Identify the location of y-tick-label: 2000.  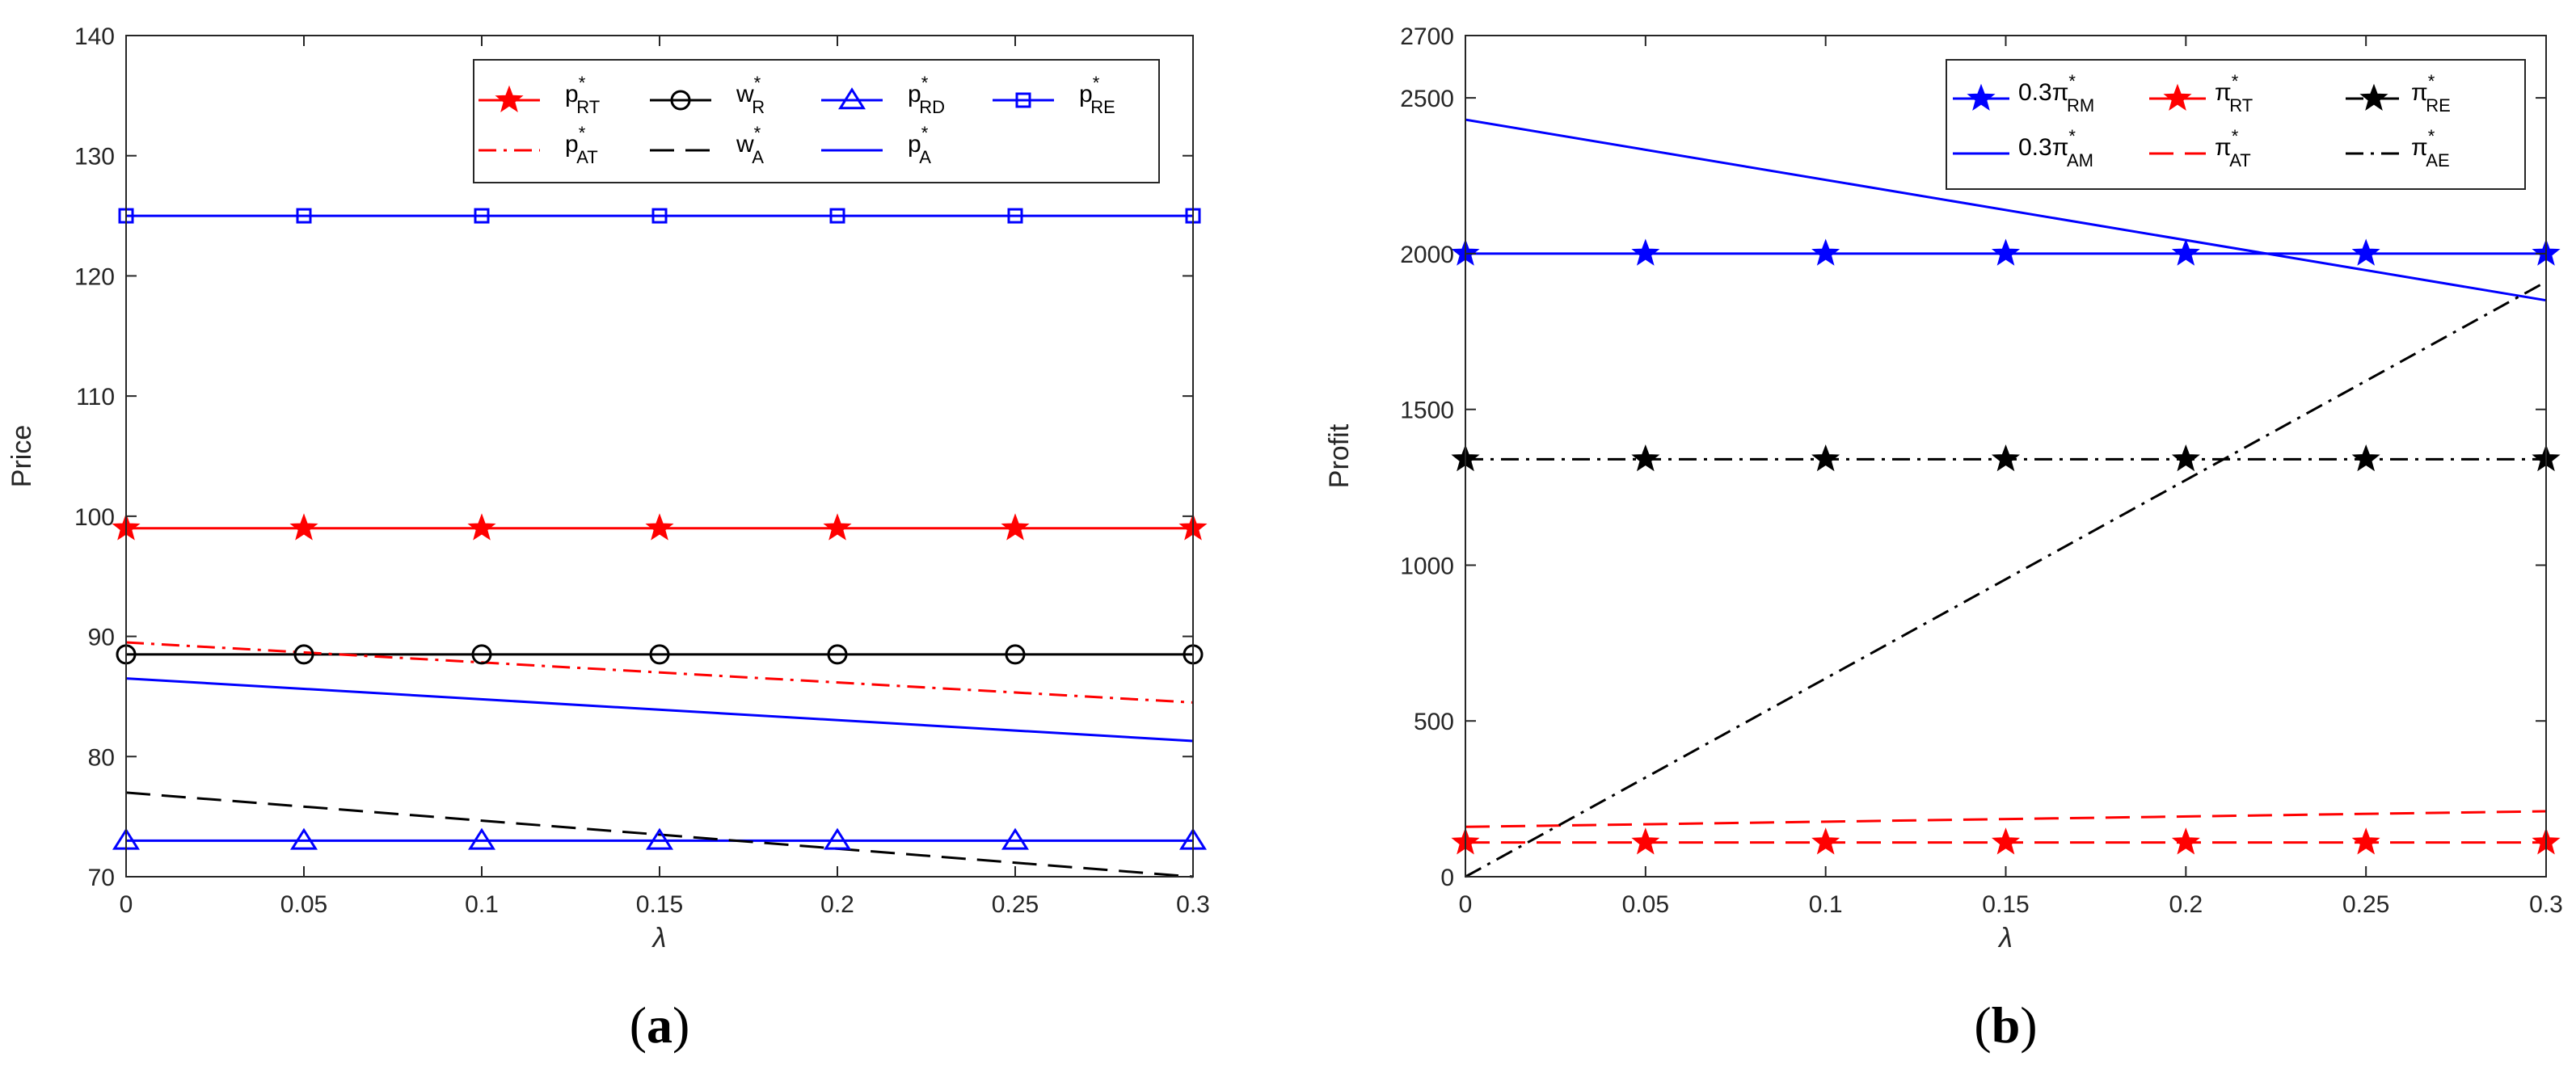
(1427, 255).